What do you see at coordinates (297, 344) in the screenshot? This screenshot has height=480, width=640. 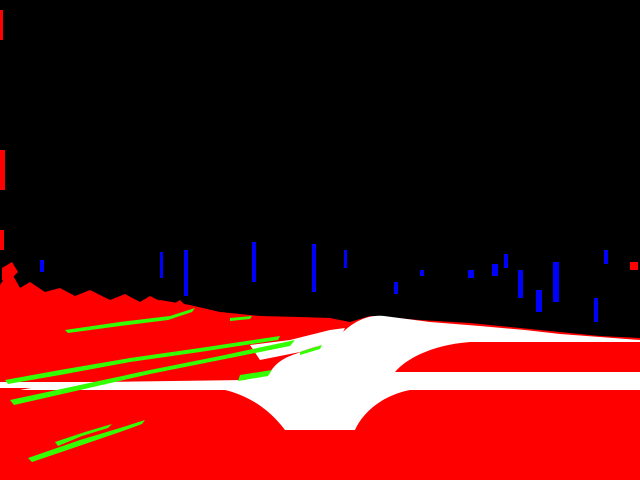 I see `white-strip` at bounding box center [297, 344].